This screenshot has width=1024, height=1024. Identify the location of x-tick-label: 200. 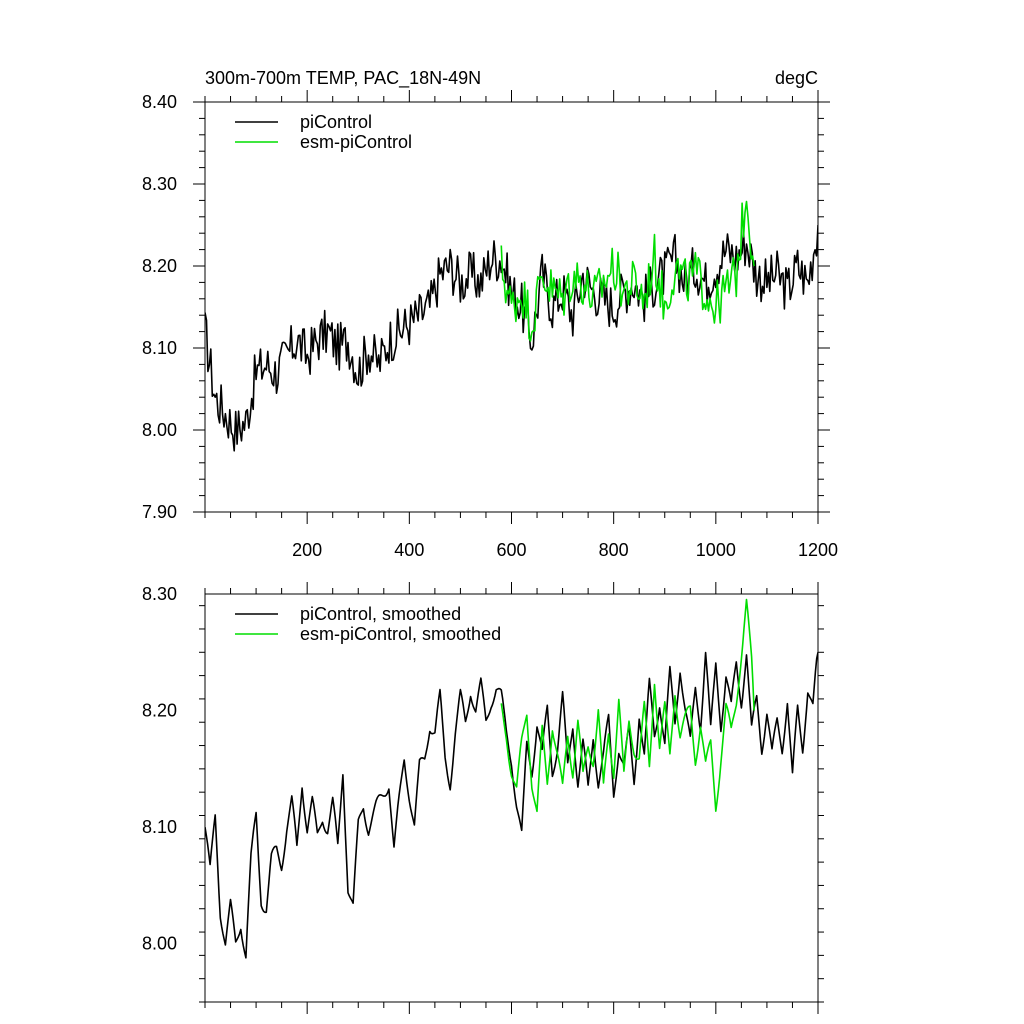
(307, 550).